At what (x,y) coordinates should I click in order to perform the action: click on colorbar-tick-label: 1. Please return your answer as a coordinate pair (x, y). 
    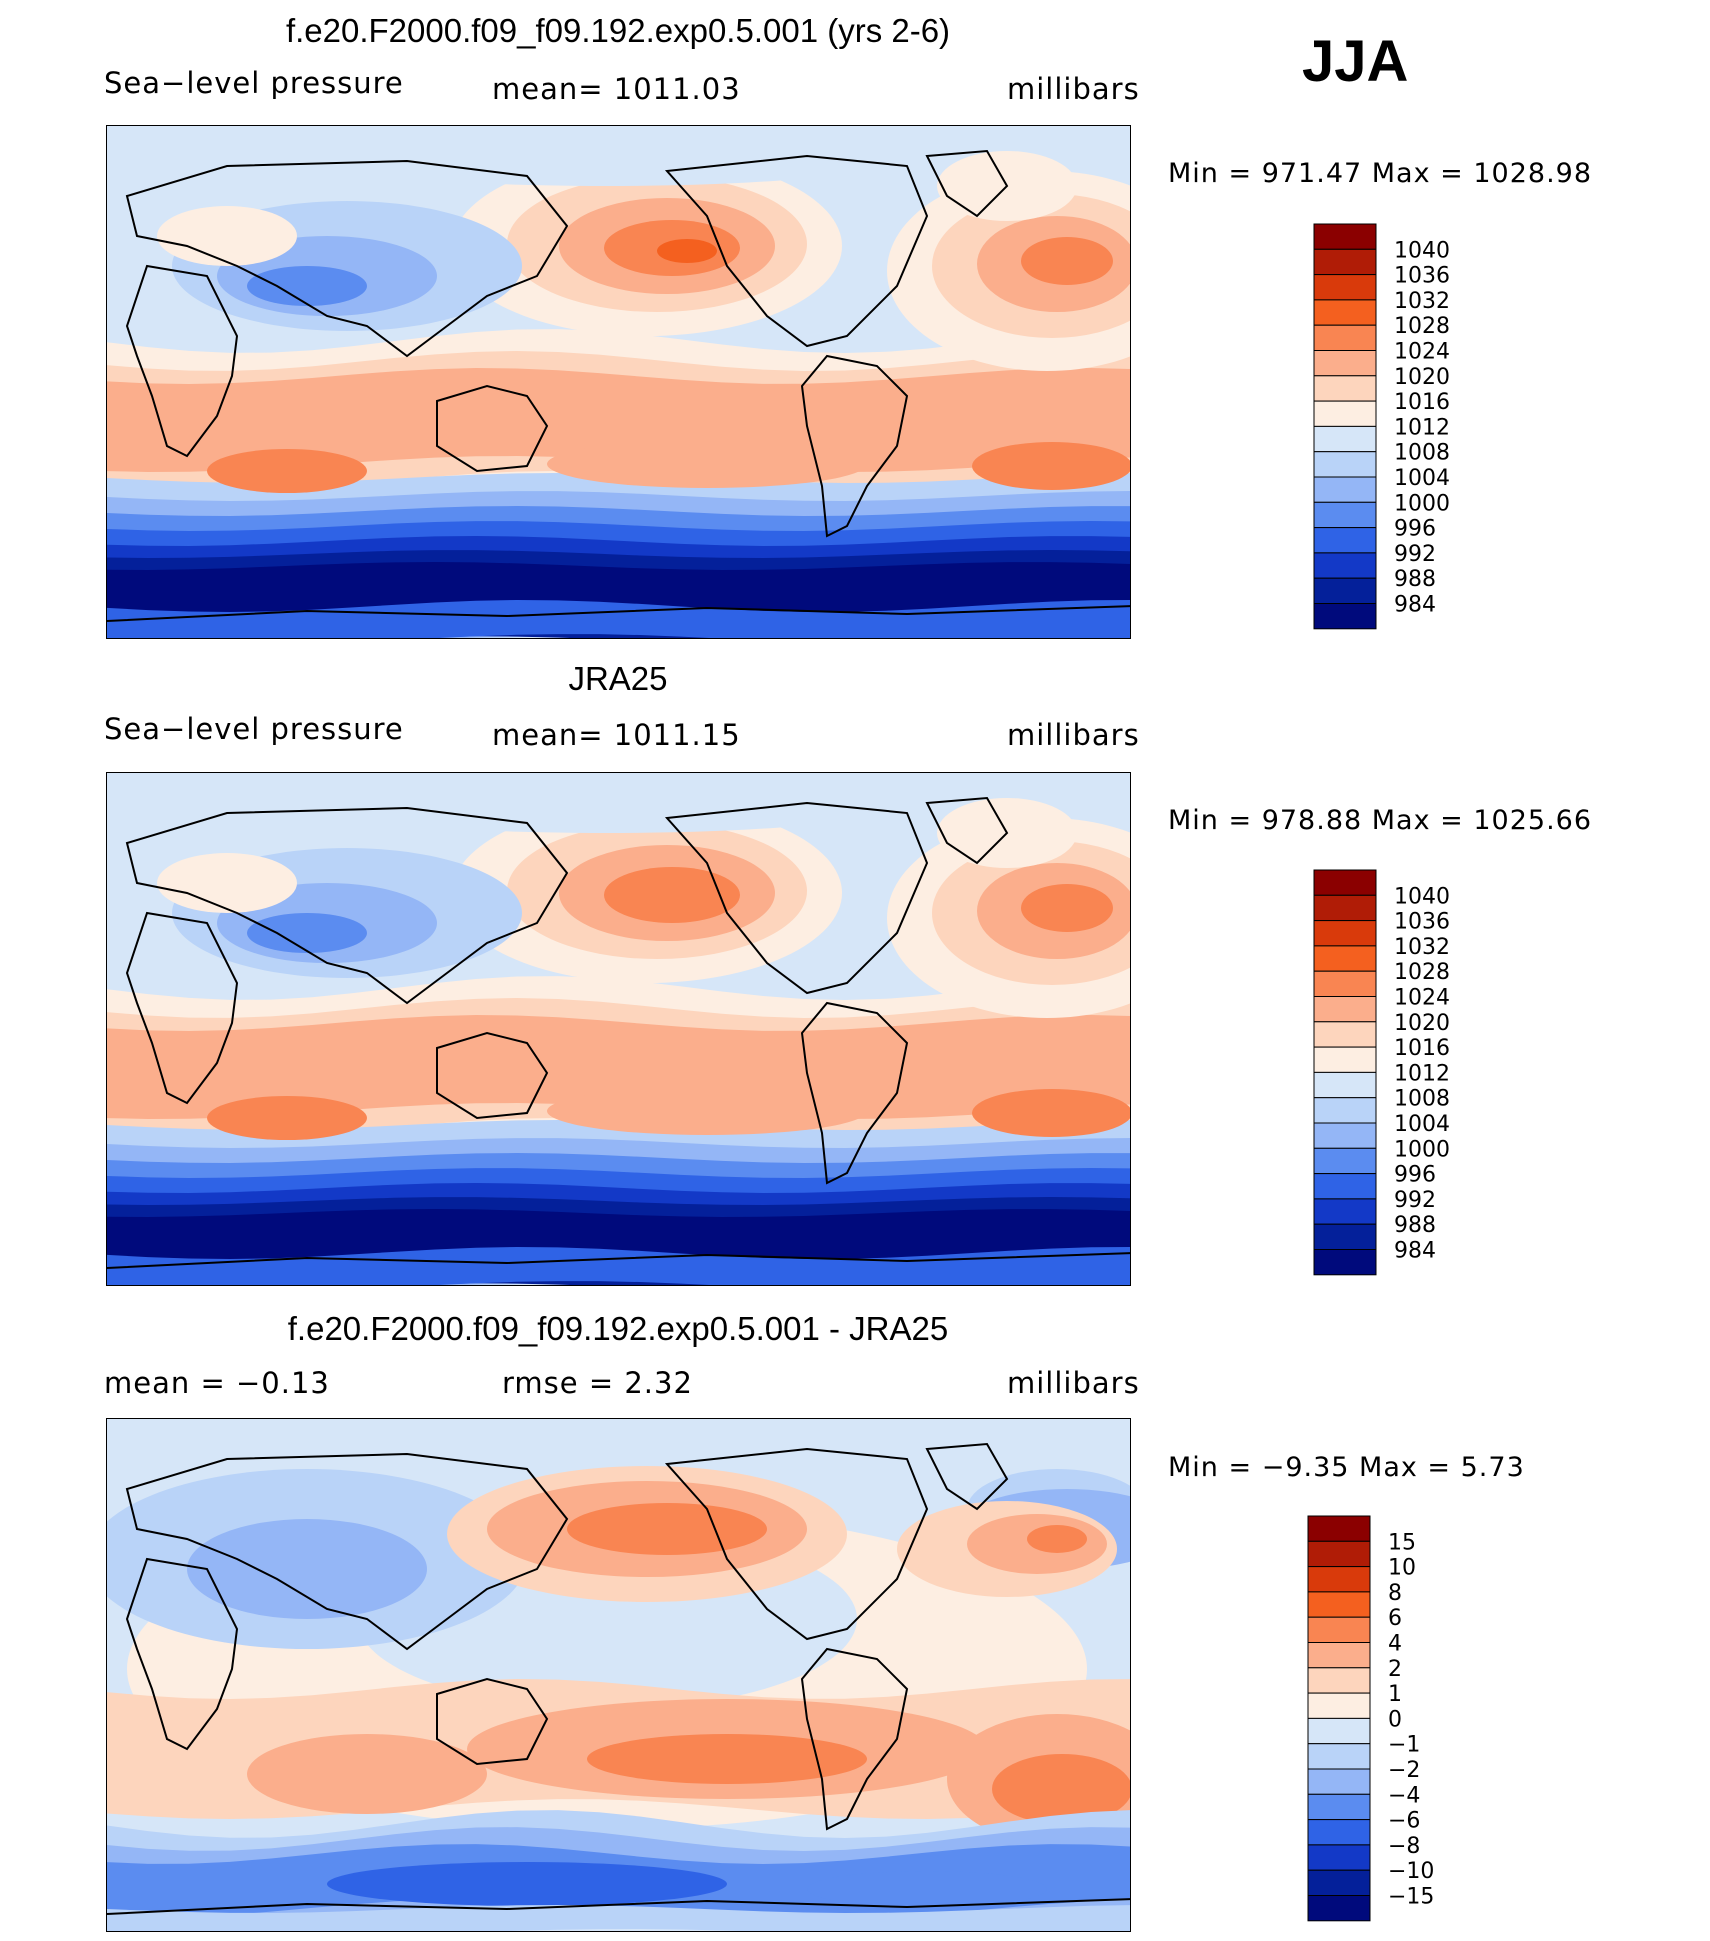
    Looking at the image, I should click on (1395, 1694).